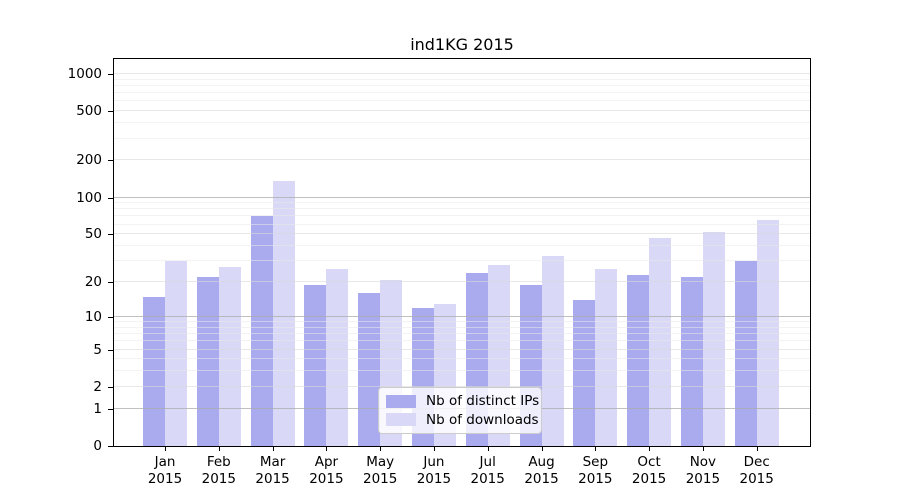 This screenshot has width=900, height=500. Describe the element at coordinates (541, 462) in the screenshot. I see `x-tick-month: Aug` at that location.